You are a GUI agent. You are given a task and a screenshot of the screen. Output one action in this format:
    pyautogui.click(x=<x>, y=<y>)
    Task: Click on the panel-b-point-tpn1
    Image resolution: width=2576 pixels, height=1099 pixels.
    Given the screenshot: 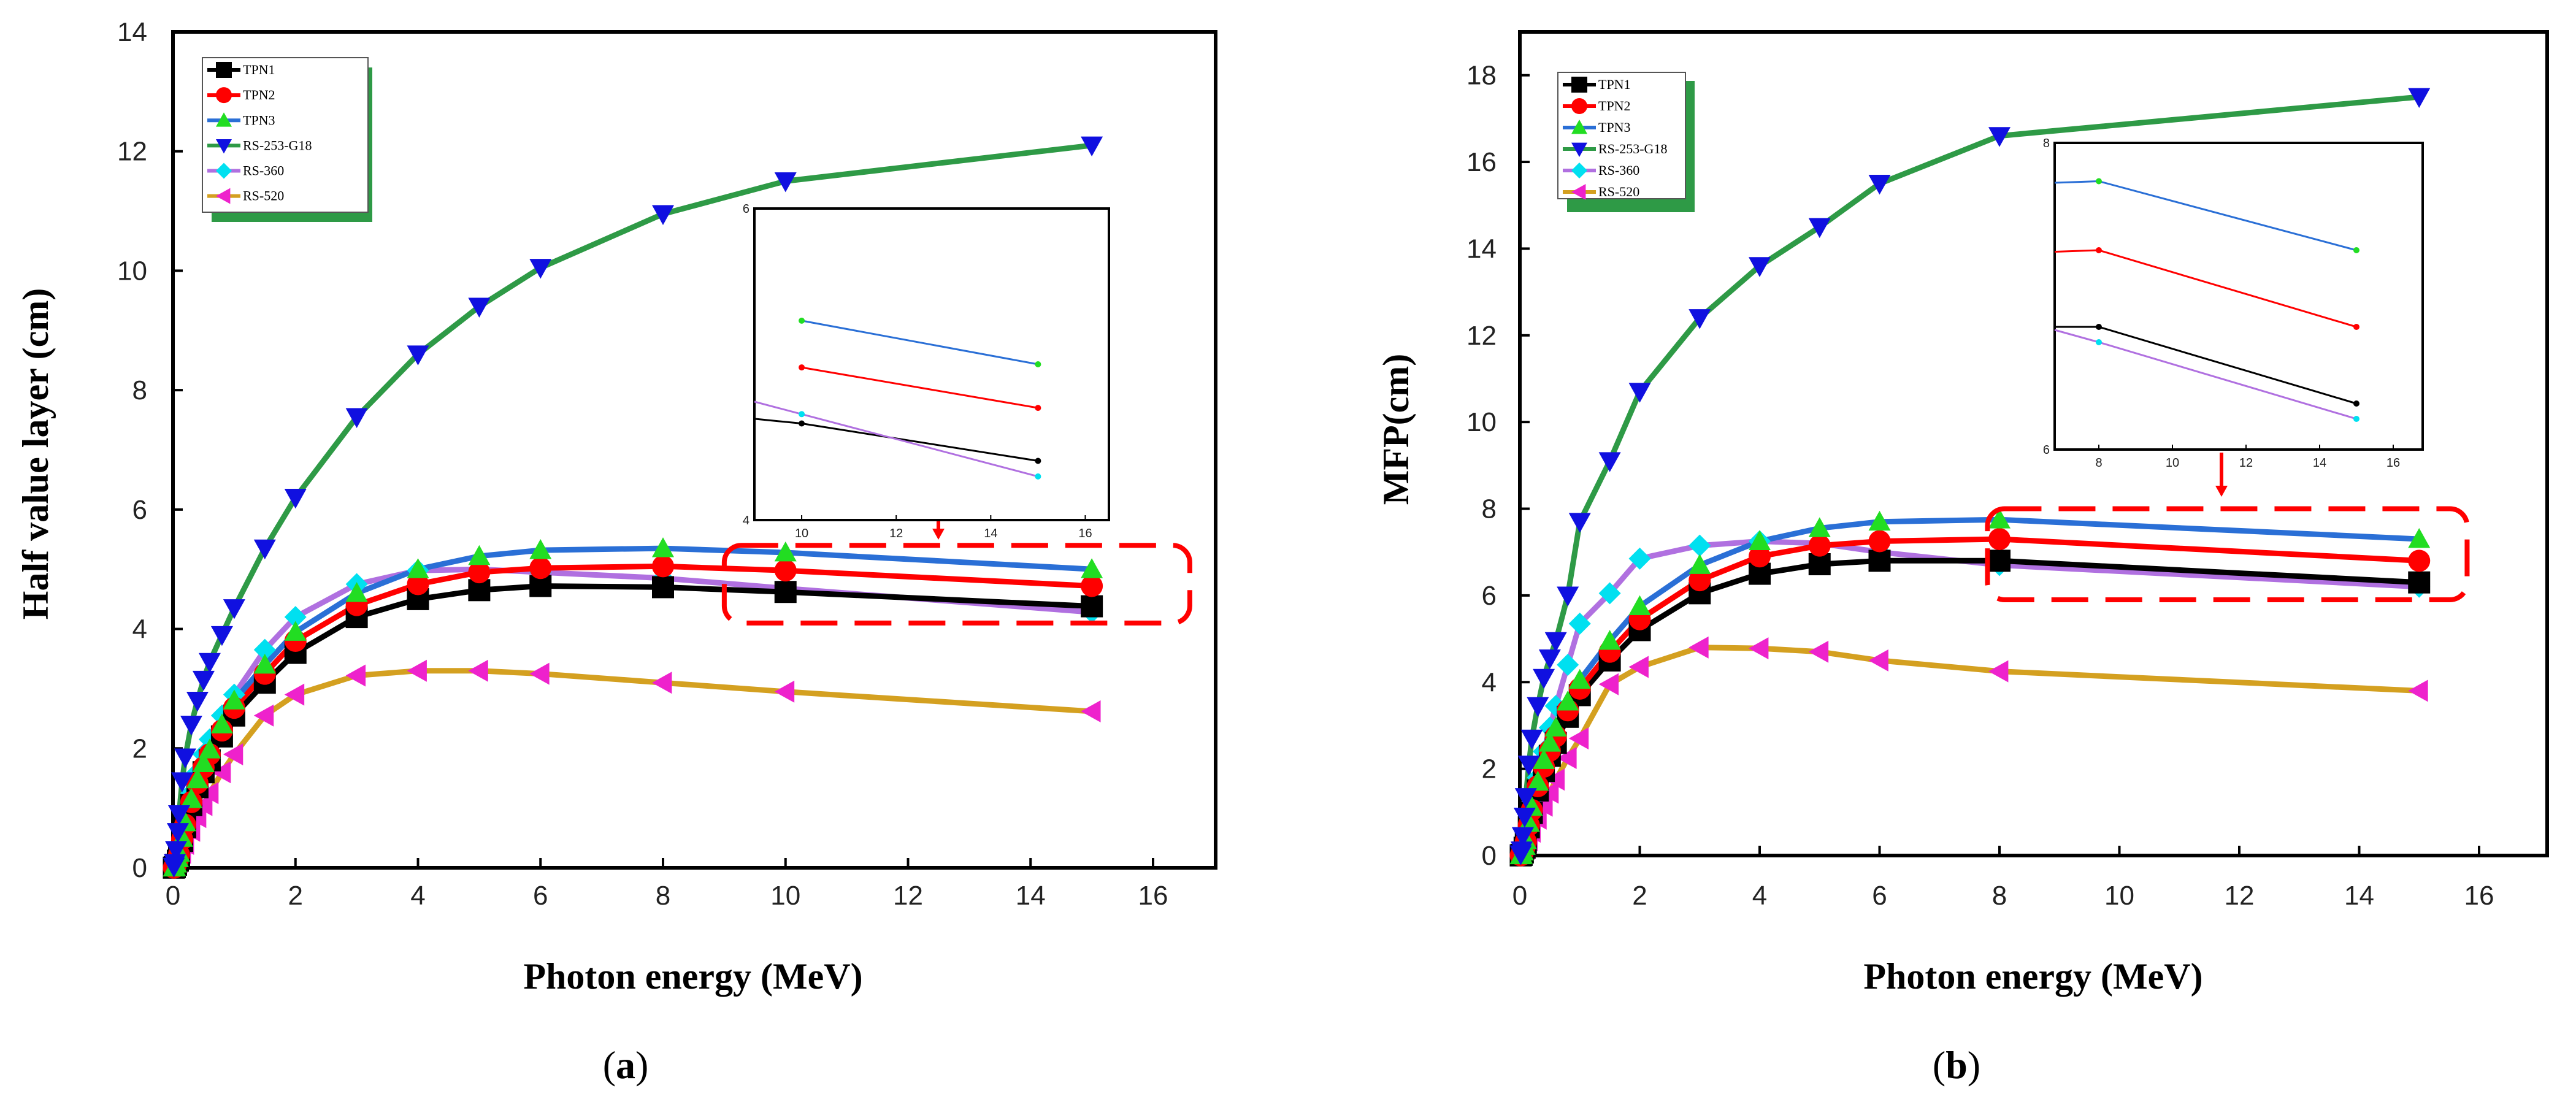 What is the action you would take?
    pyautogui.click(x=1999, y=561)
    